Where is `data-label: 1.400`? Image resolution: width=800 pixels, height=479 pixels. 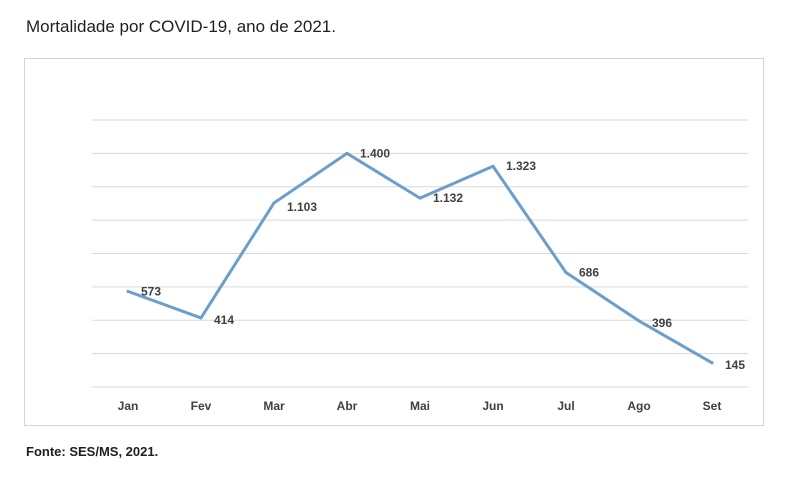 data-label: 1.400 is located at coordinates (375, 153).